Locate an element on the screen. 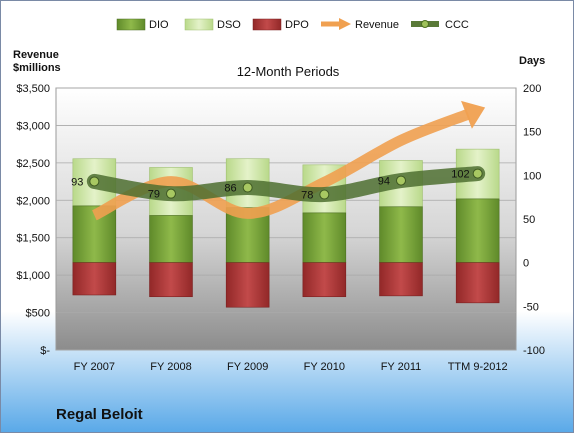 The width and height of the screenshot is (574, 433). right-tick-label: -50 is located at coordinates (531, 307).